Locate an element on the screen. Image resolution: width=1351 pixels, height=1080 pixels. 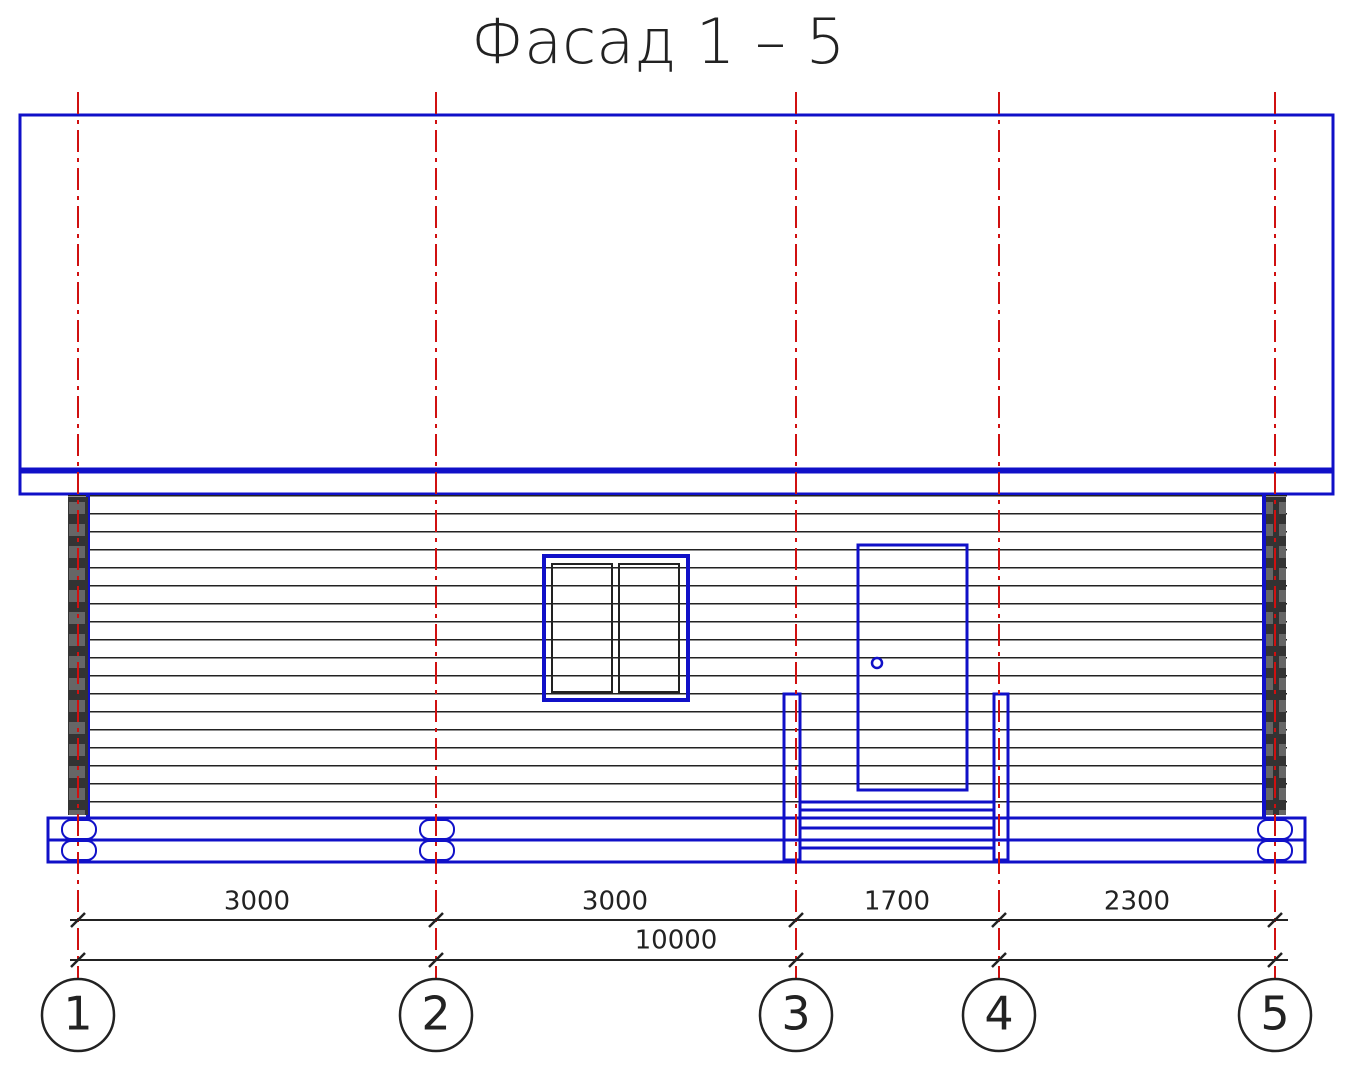
porch is located at coordinates (896, 777).